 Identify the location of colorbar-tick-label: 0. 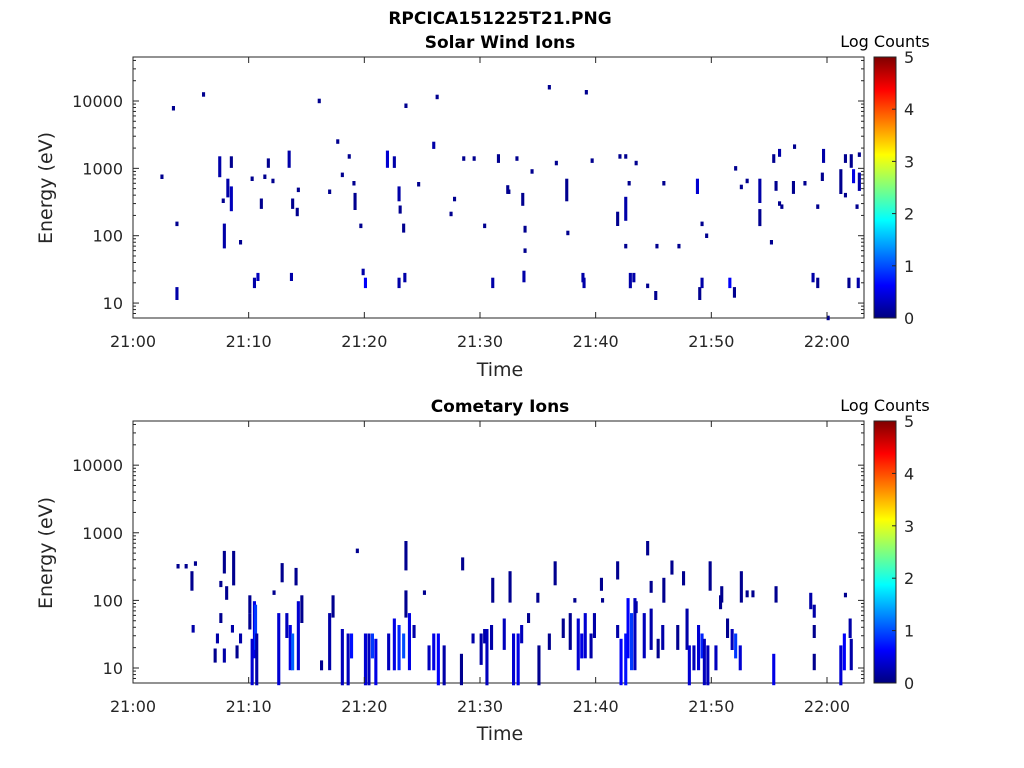
(909, 683).